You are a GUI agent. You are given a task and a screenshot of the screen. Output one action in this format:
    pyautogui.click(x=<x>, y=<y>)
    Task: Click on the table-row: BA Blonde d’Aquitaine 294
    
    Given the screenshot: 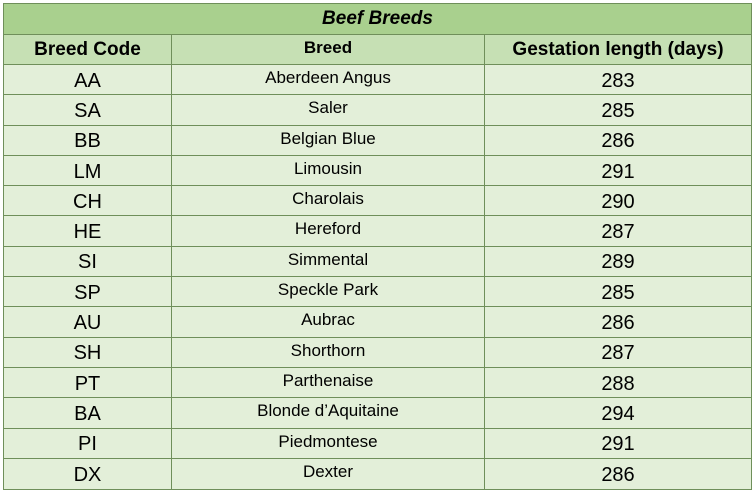 What is the action you would take?
    pyautogui.click(x=377, y=413)
    